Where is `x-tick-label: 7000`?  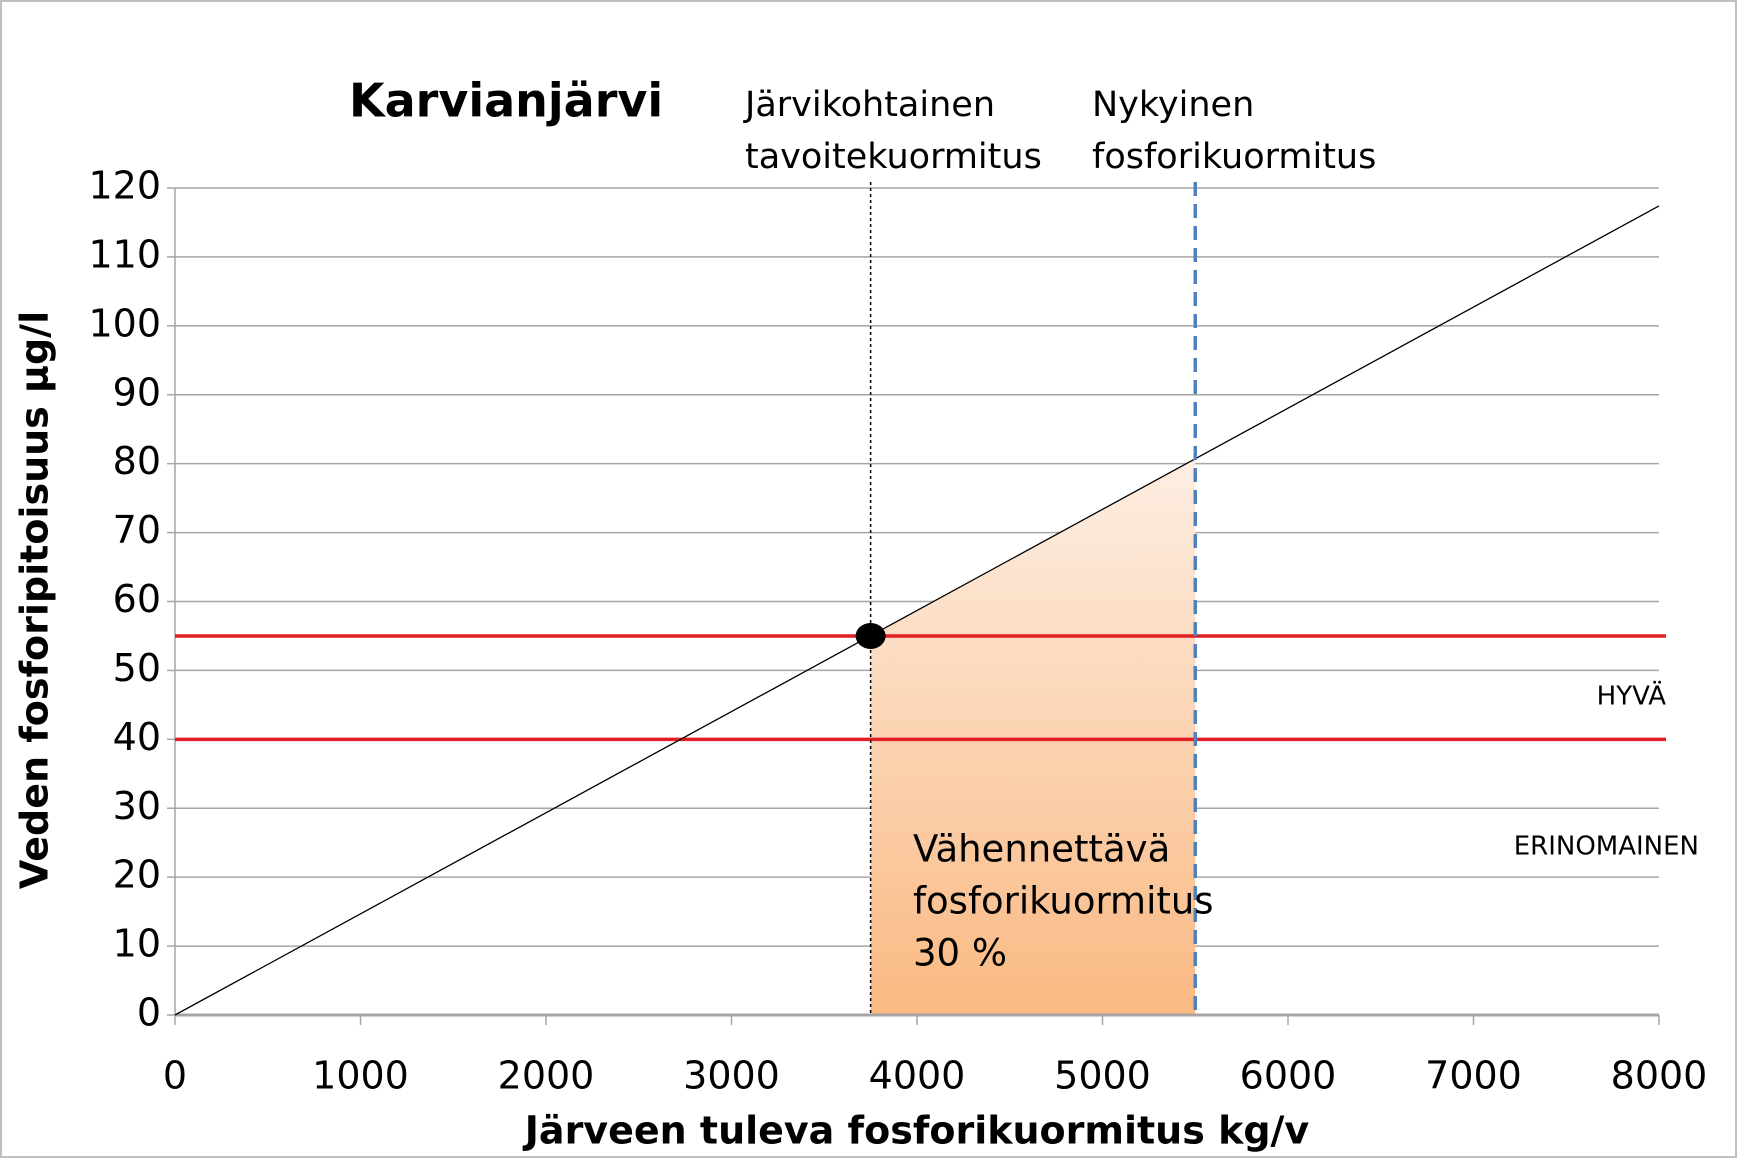 x-tick-label: 7000 is located at coordinates (1473, 1076).